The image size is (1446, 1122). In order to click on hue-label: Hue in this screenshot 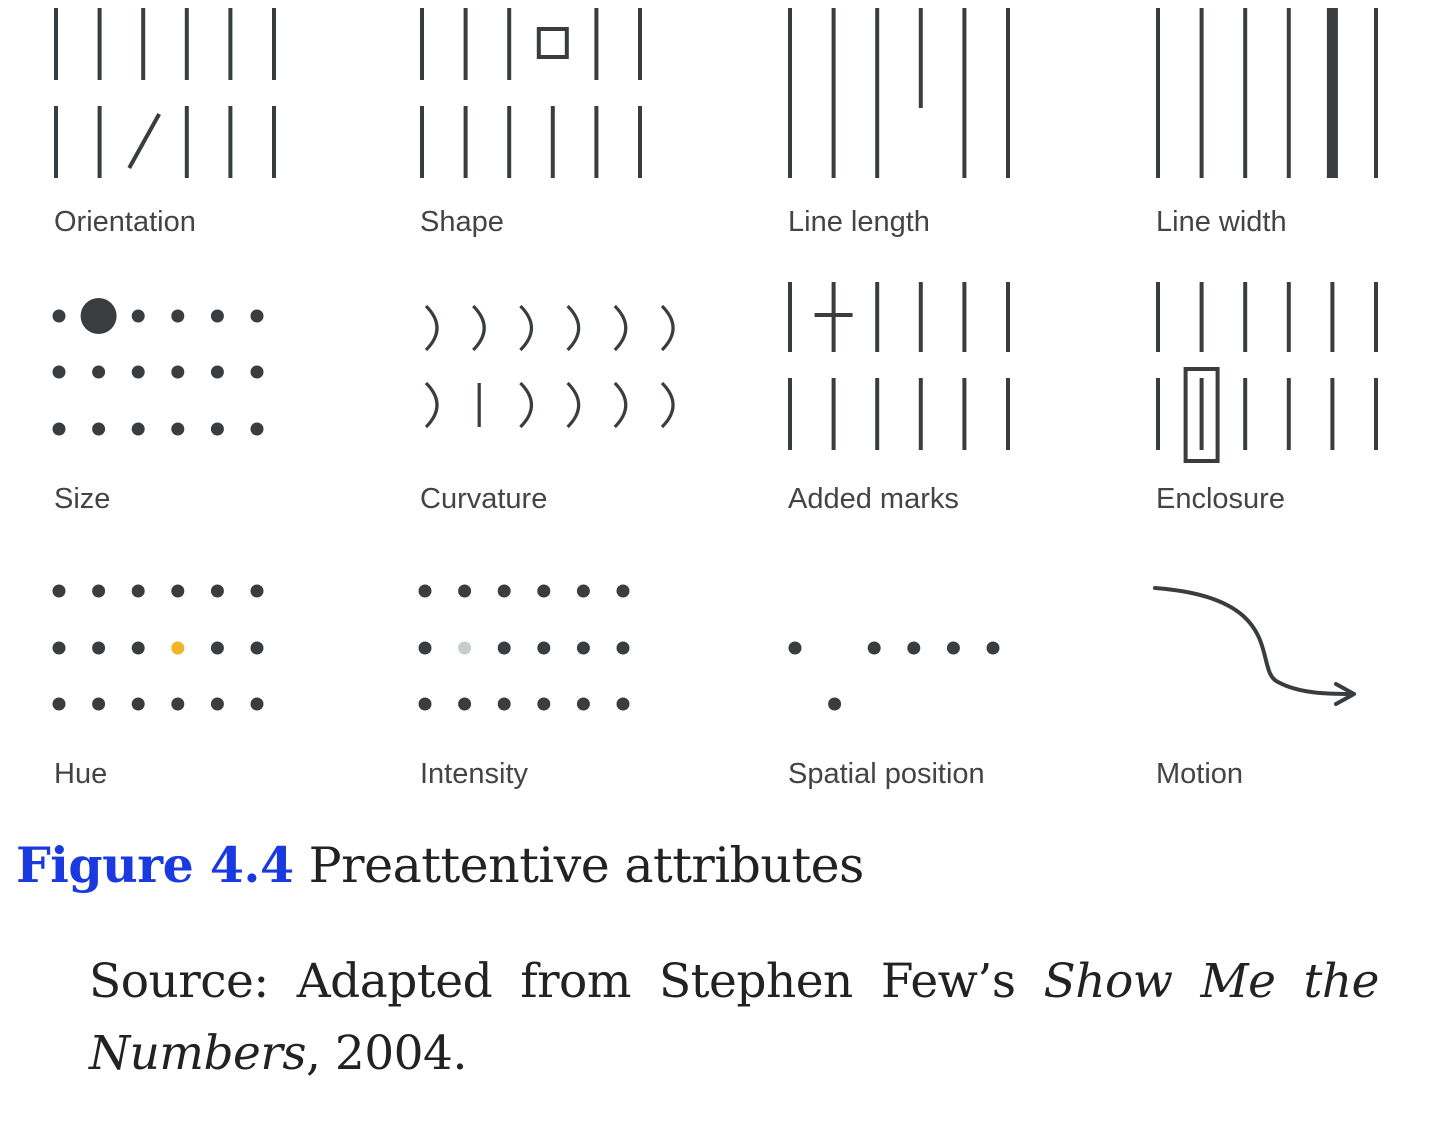, I will do `click(80, 774)`.